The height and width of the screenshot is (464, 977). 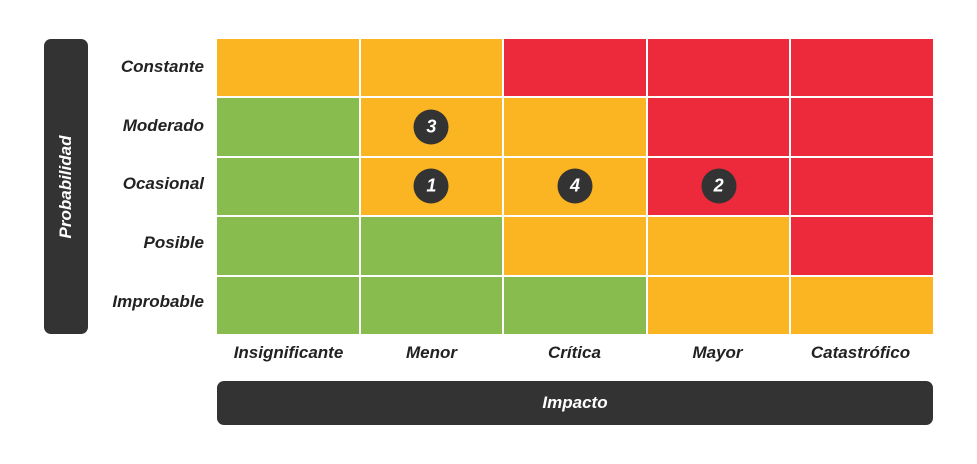 I want to click on risk-cell: 2, so click(x=718, y=186).